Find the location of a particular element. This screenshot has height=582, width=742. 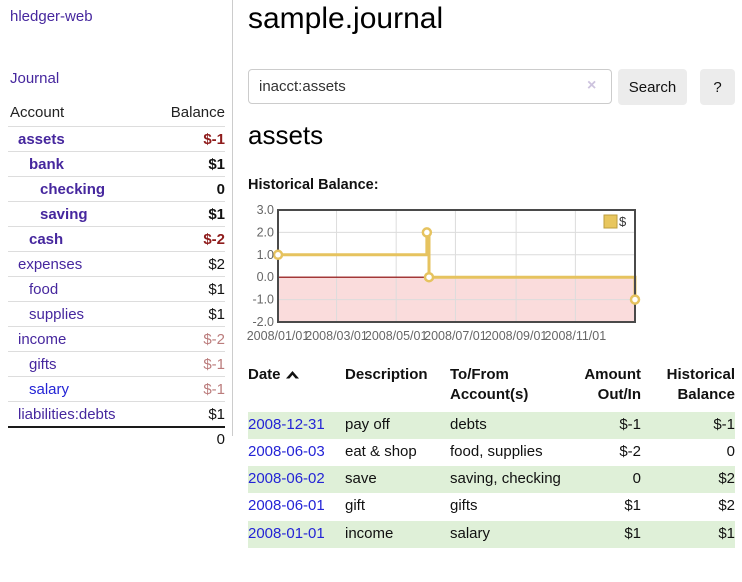

chart-y-tick-label: 0.0 is located at coordinates (265, 277).